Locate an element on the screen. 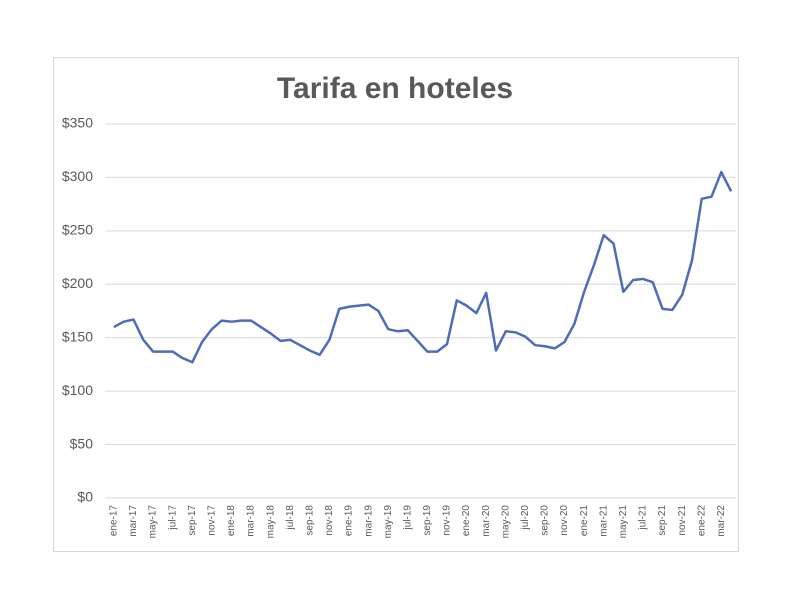 This screenshot has width=792, height=612. y-tick-label: $100 is located at coordinates (77, 390).